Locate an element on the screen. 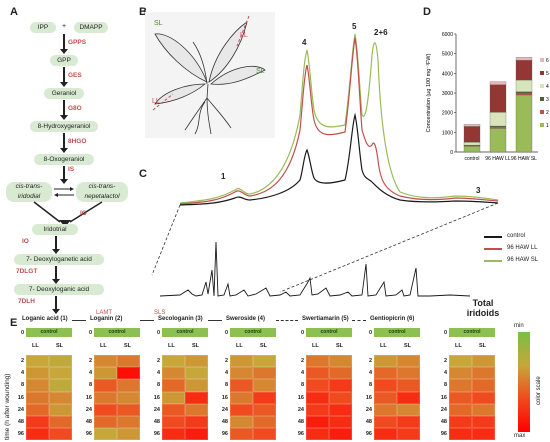 The height and width of the screenshot is (442, 550). y-tick-label: 3000 is located at coordinates (447, 94).